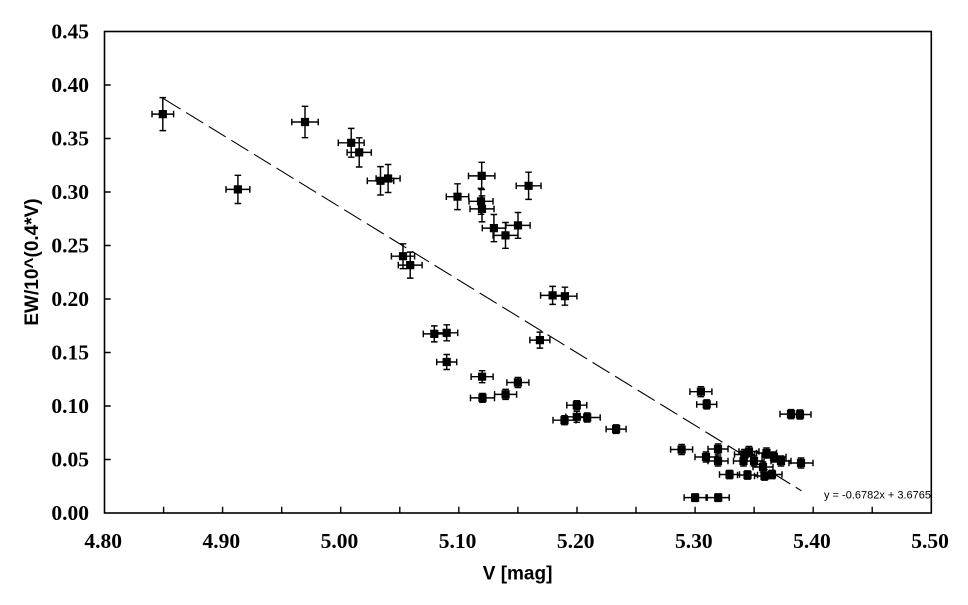 The width and height of the screenshot is (968, 605). I want to click on svg-text: 5.00, so click(340, 541).